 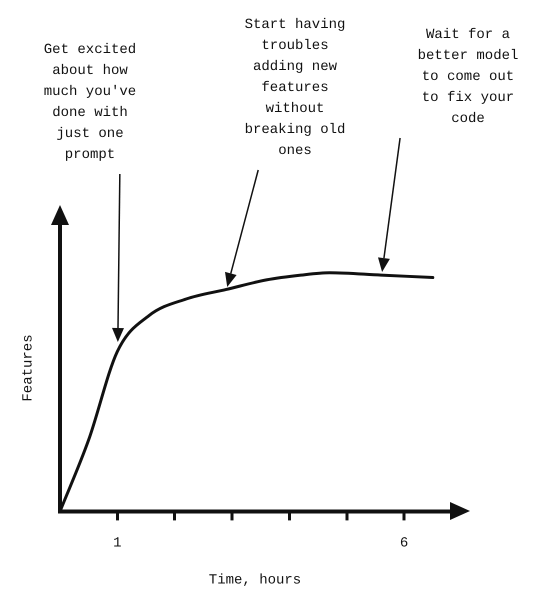 I want to click on x-axis-title: Time, hours, so click(x=255, y=580).